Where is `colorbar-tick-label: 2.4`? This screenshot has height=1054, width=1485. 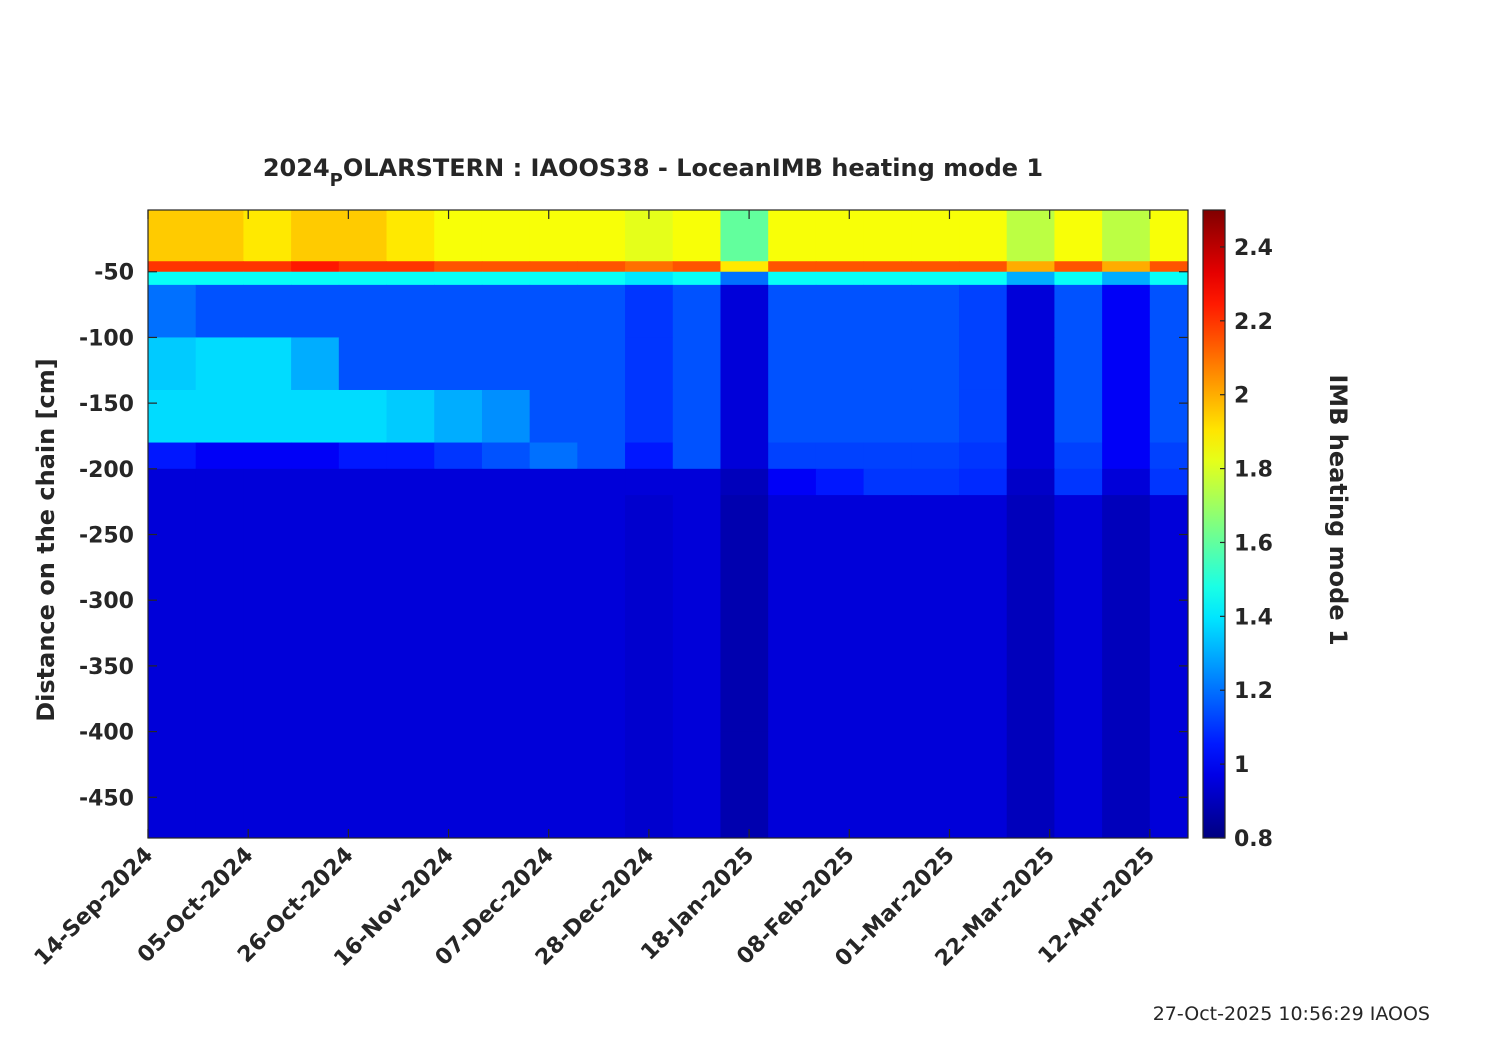 colorbar-tick-label: 2.4 is located at coordinates (1253, 248).